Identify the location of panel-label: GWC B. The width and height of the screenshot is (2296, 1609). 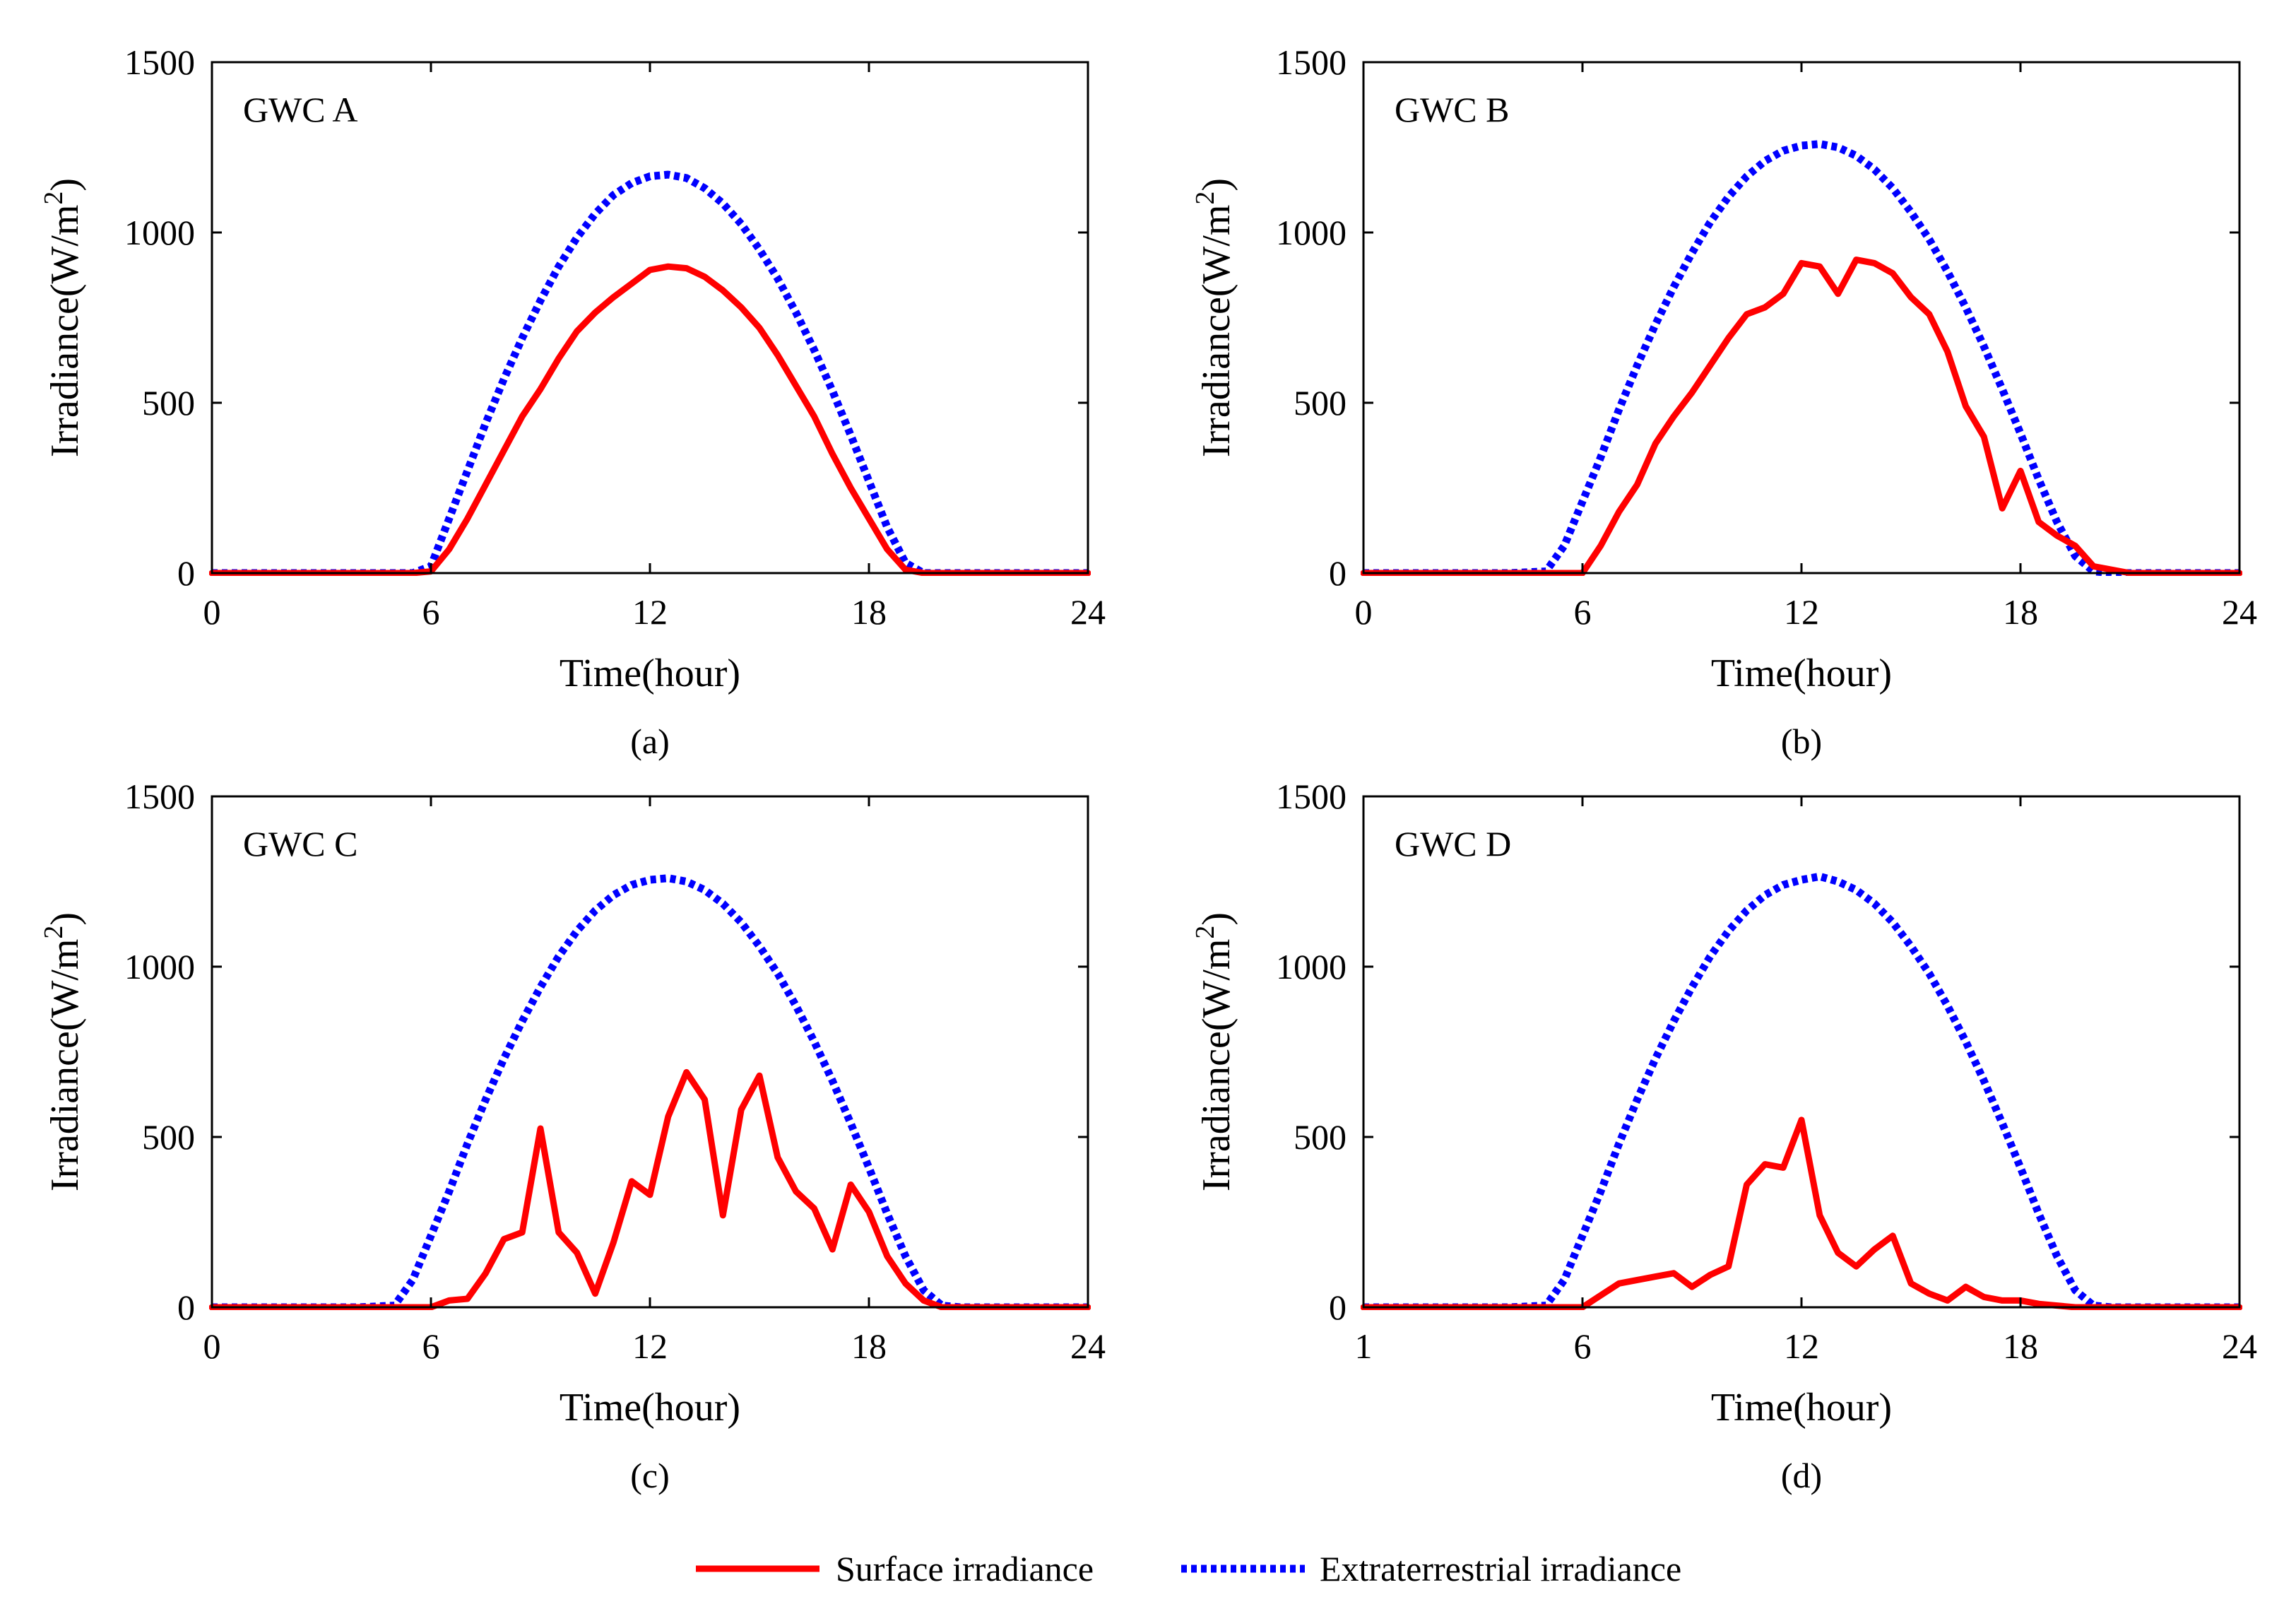
(1453, 109).